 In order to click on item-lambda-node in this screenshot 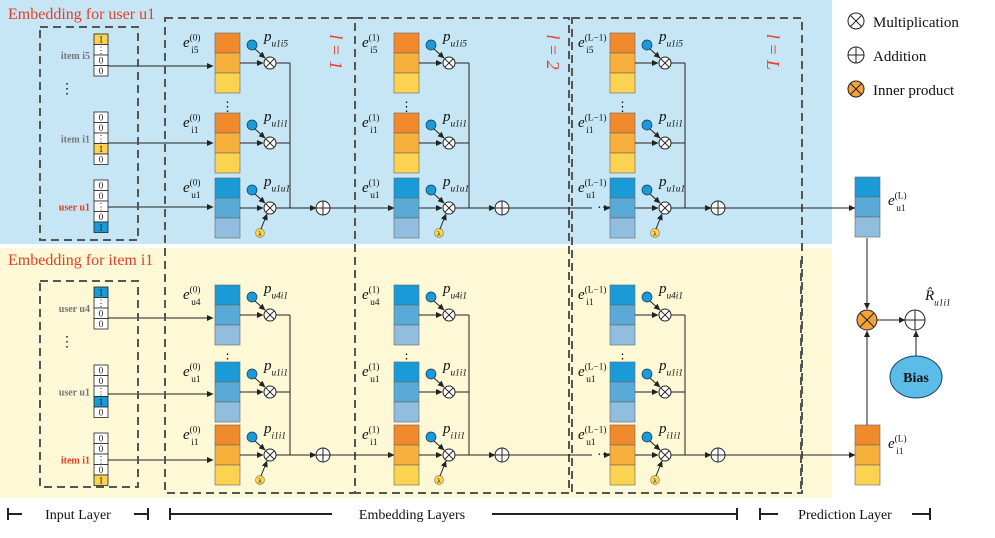, I will do `click(655, 480)`.